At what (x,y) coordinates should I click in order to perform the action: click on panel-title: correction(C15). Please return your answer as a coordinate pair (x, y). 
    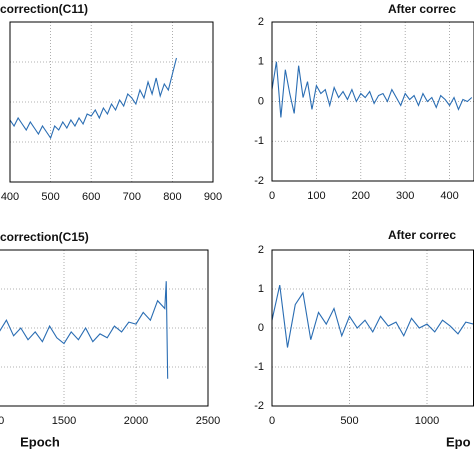
    Looking at the image, I should click on (44, 237).